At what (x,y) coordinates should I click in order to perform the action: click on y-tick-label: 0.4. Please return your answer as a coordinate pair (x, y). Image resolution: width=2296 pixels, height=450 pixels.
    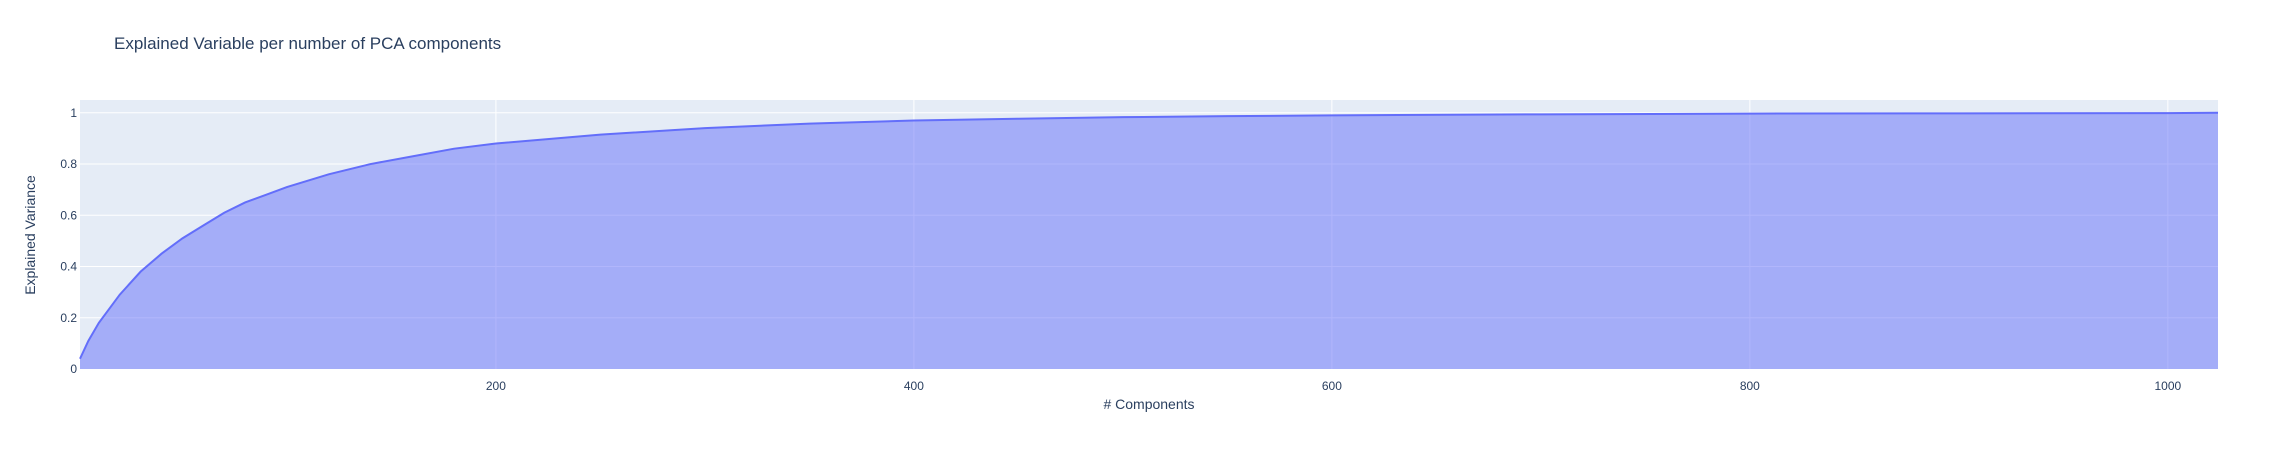
    Looking at the image, I should click on (68, 267).